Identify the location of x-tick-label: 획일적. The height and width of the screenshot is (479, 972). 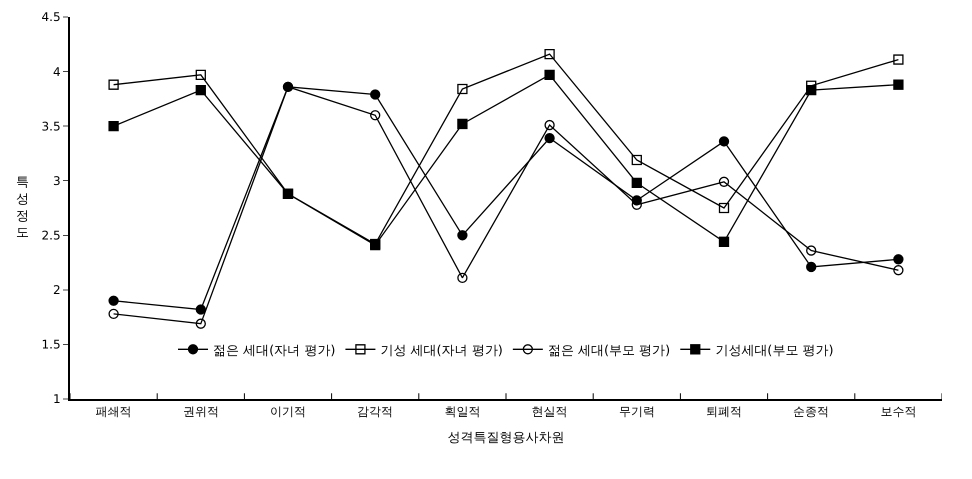
(462, 411).